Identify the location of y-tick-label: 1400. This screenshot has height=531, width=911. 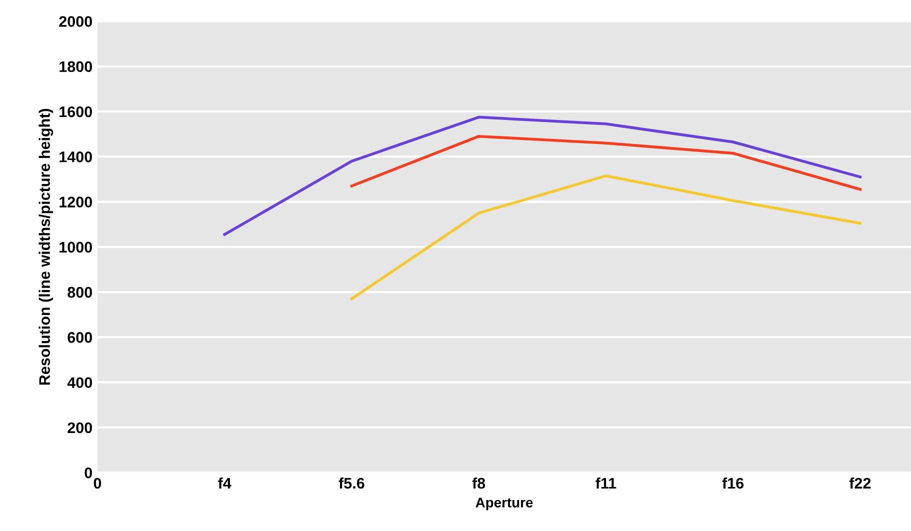
(76, 157).